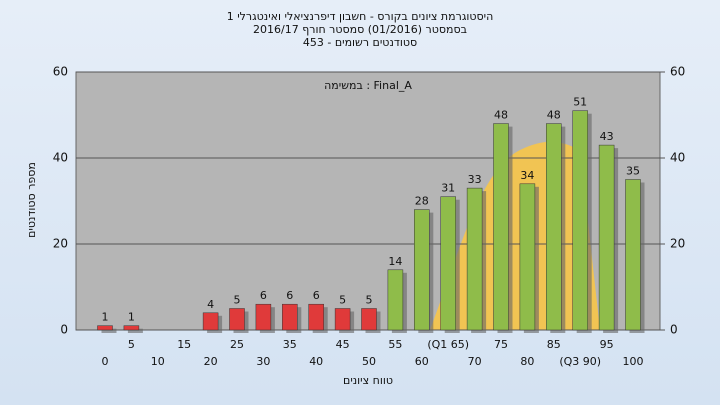 The width and height of the screenshot is (720, 405). I want to click on data-label: 51, so click(580, 102).